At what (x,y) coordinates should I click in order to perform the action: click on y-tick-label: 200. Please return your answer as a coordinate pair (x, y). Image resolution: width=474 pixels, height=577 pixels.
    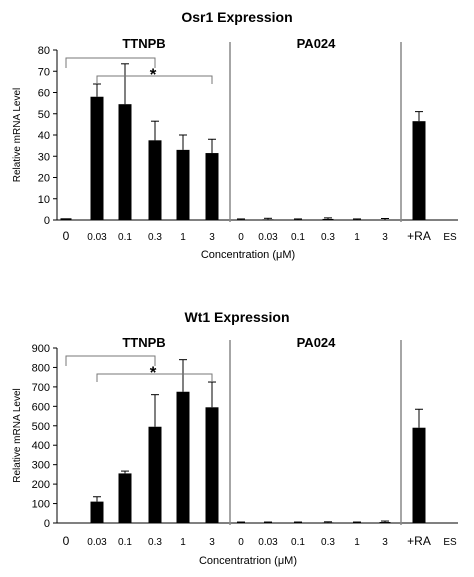
    Looking at the image, I should click on (41, 485).